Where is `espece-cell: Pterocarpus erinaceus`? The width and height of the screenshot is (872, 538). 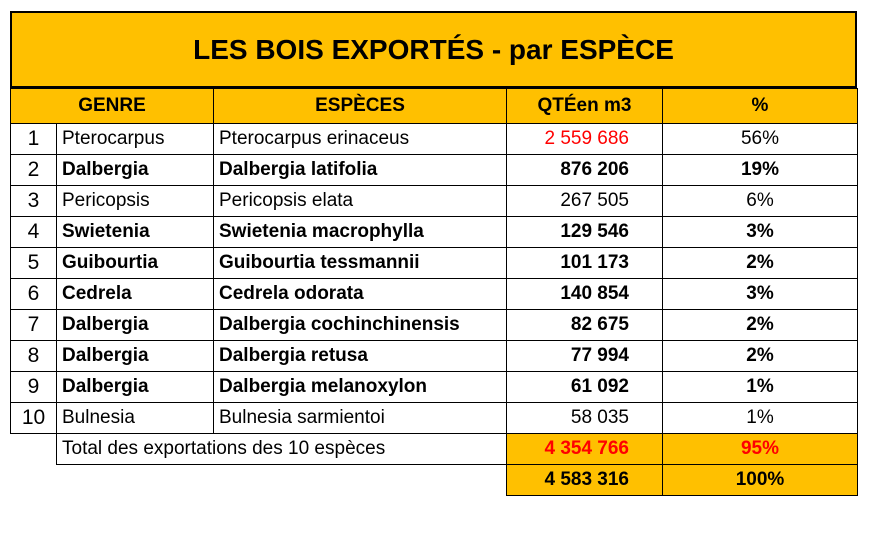 espece-cell: Pterocarpus erinaceus is located at coordinates (360, 139).